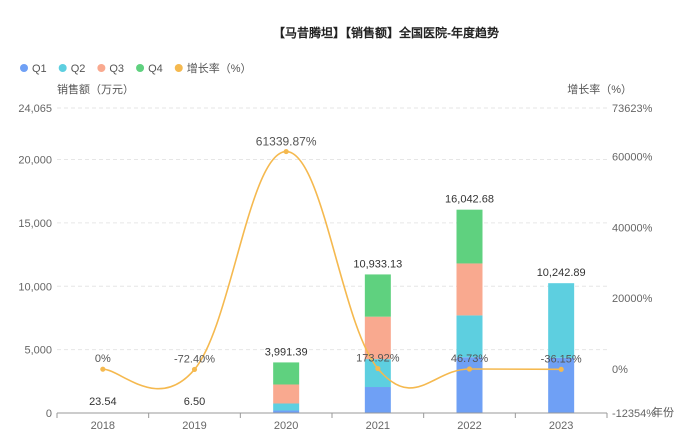  I want to click on bar-q4-2021, so click(377, 295).